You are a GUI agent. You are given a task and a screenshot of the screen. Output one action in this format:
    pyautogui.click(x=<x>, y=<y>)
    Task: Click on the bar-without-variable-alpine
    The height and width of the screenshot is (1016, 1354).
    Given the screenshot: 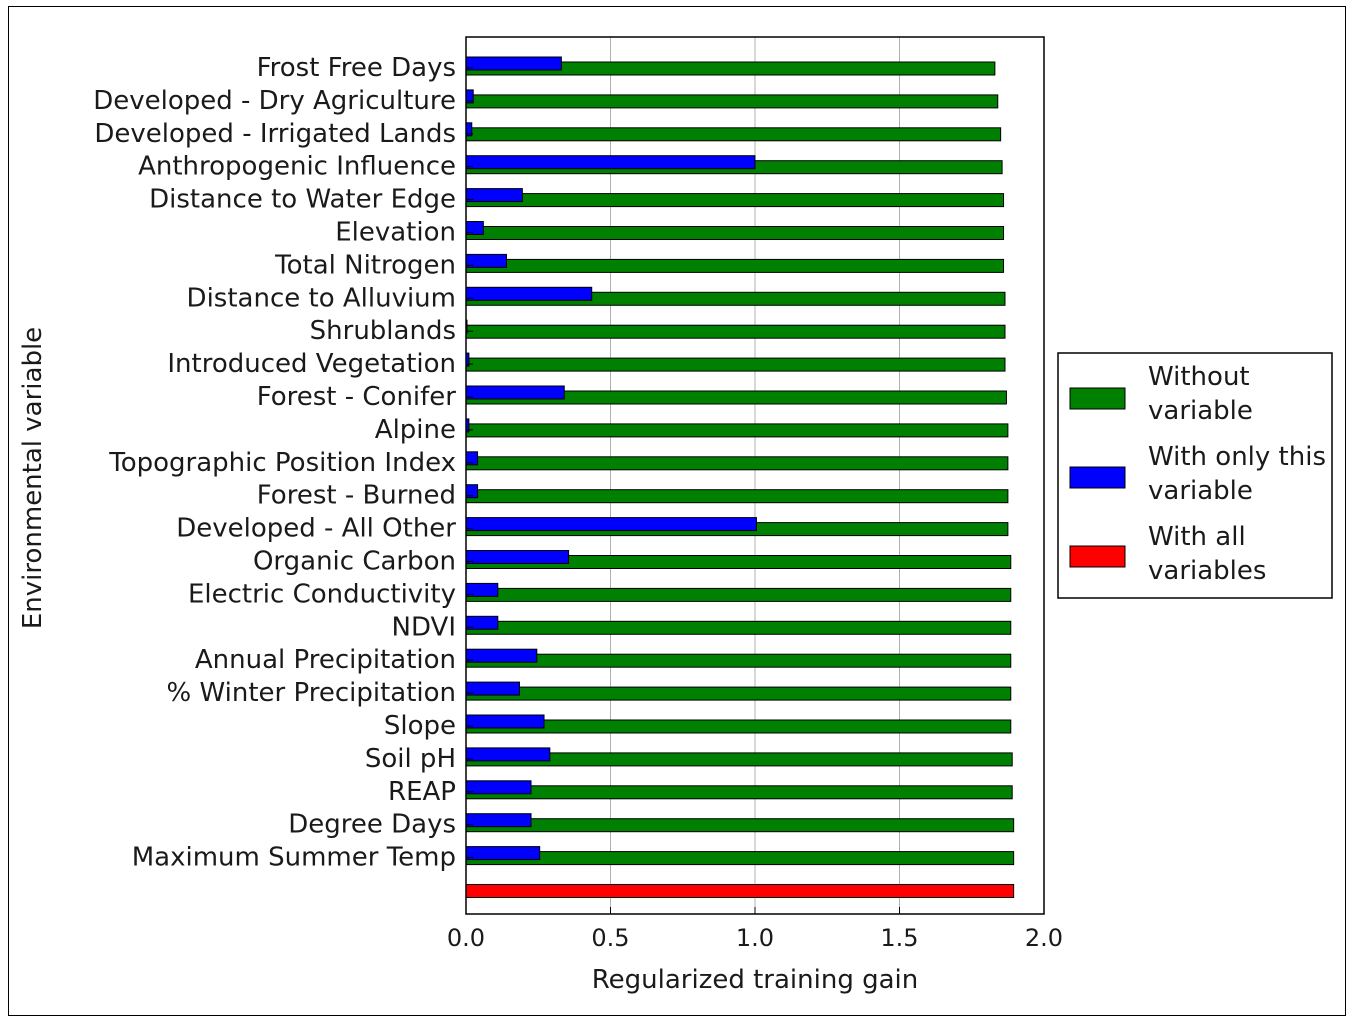 What is the action you would take?
    pyautogui.click(x=737, y=430)
    